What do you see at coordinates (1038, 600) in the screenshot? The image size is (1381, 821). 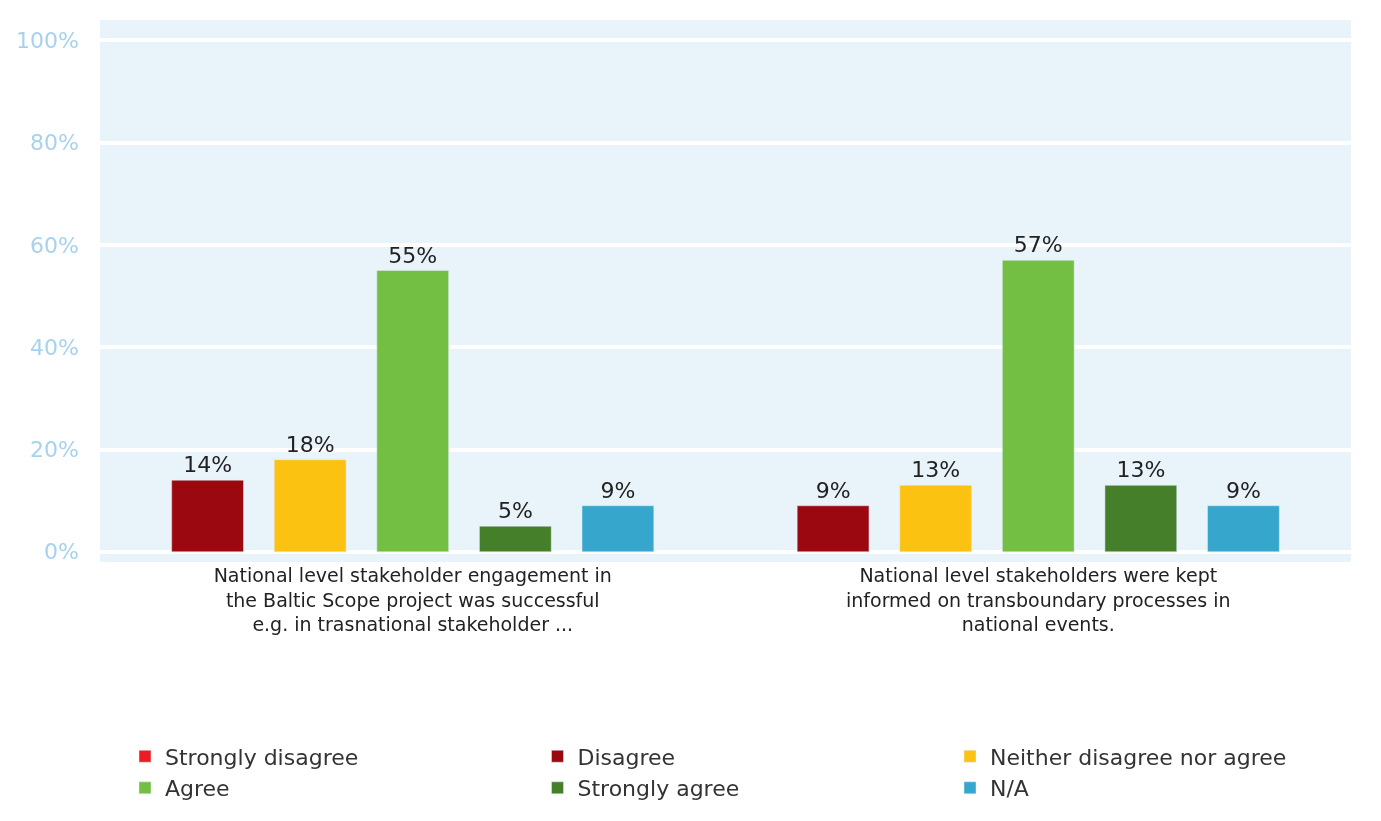 I see `x-tick-label: National level stakeholders were kept informed on transboundary processes in national events.` at bounding box center [1038, 600].